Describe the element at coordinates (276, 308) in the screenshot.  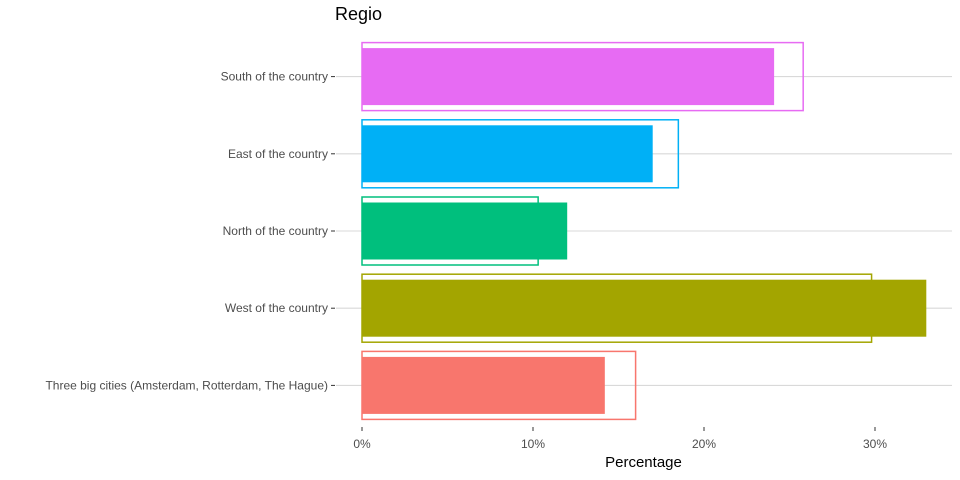
I see `y-tick-label: West of the country` at that location.